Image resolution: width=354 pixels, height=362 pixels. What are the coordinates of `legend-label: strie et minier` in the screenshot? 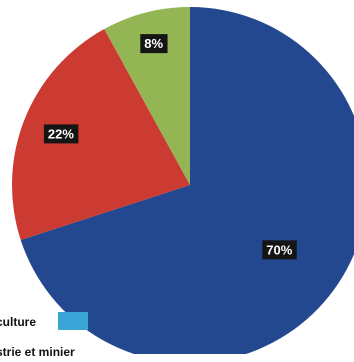 It's located at (37, 352).